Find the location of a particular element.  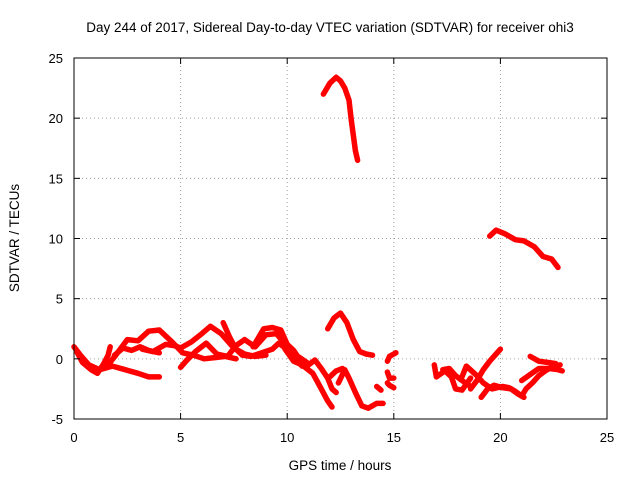

x-tick-label: 25 is located at coordinates (607, 437).